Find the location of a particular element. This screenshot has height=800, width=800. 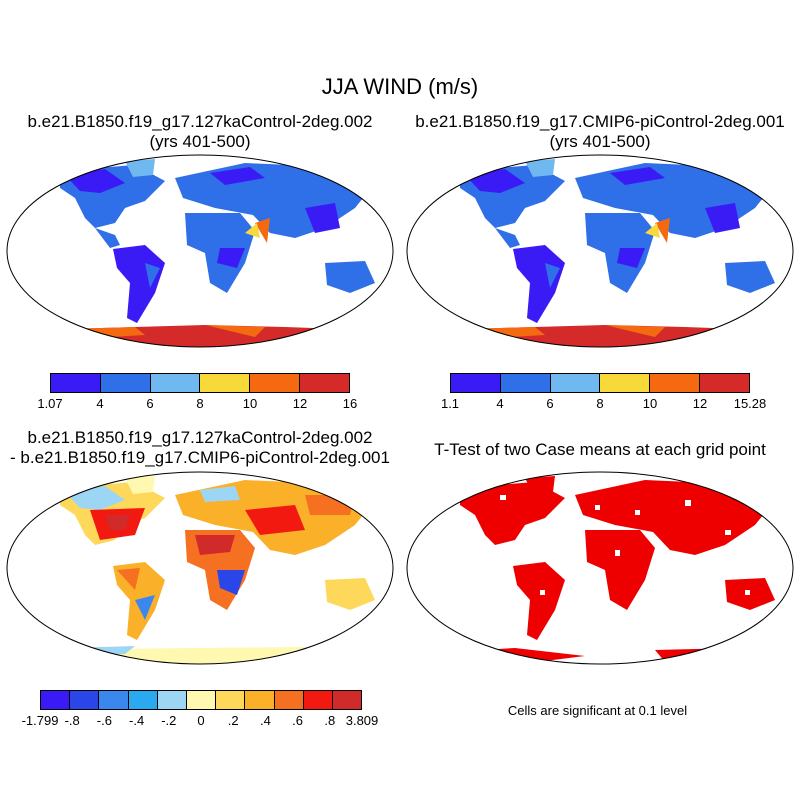

panel2-title-line2: (yrs 401-500) is located at coordinates (600, 141).